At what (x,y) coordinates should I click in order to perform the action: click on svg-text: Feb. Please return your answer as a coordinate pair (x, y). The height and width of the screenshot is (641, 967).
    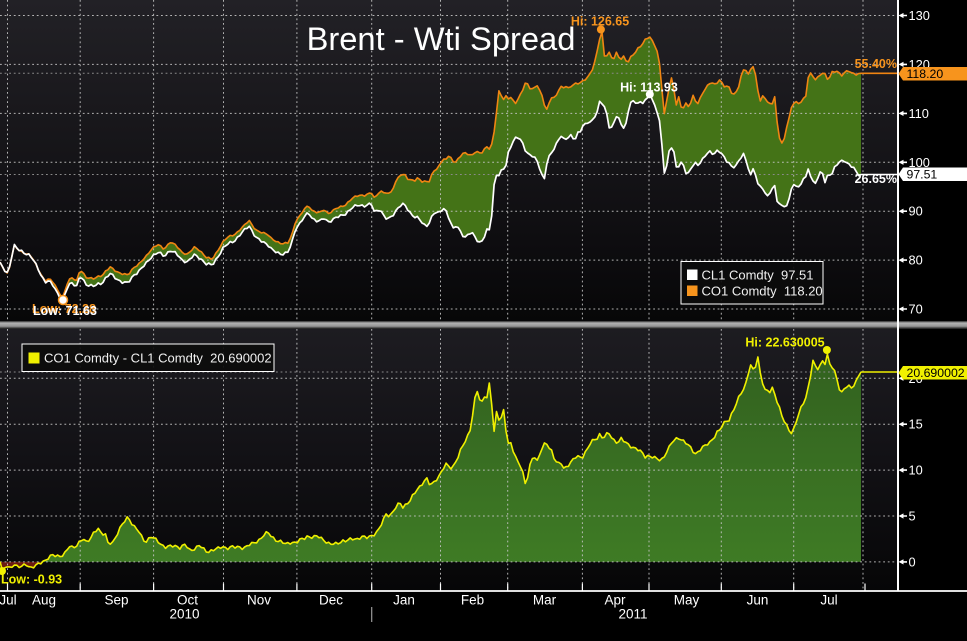
    Looking at the image, I should click on (472, 600).